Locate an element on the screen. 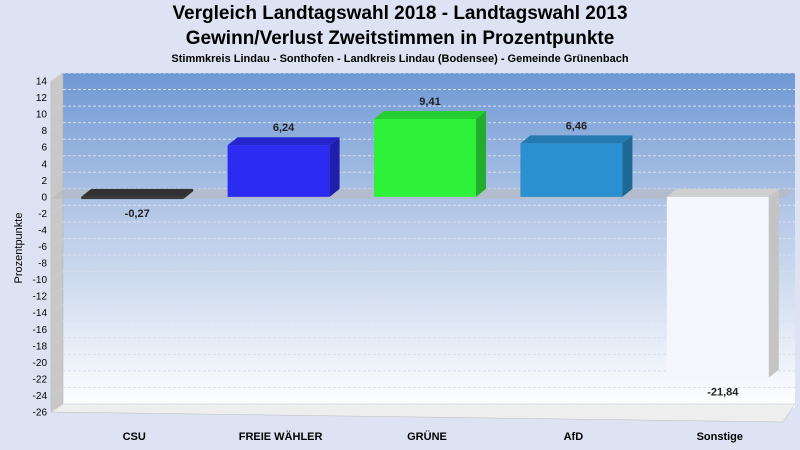 This screenshot has width=800, height=450. y-tick-label: -2 is located at coordinates (42, 214).